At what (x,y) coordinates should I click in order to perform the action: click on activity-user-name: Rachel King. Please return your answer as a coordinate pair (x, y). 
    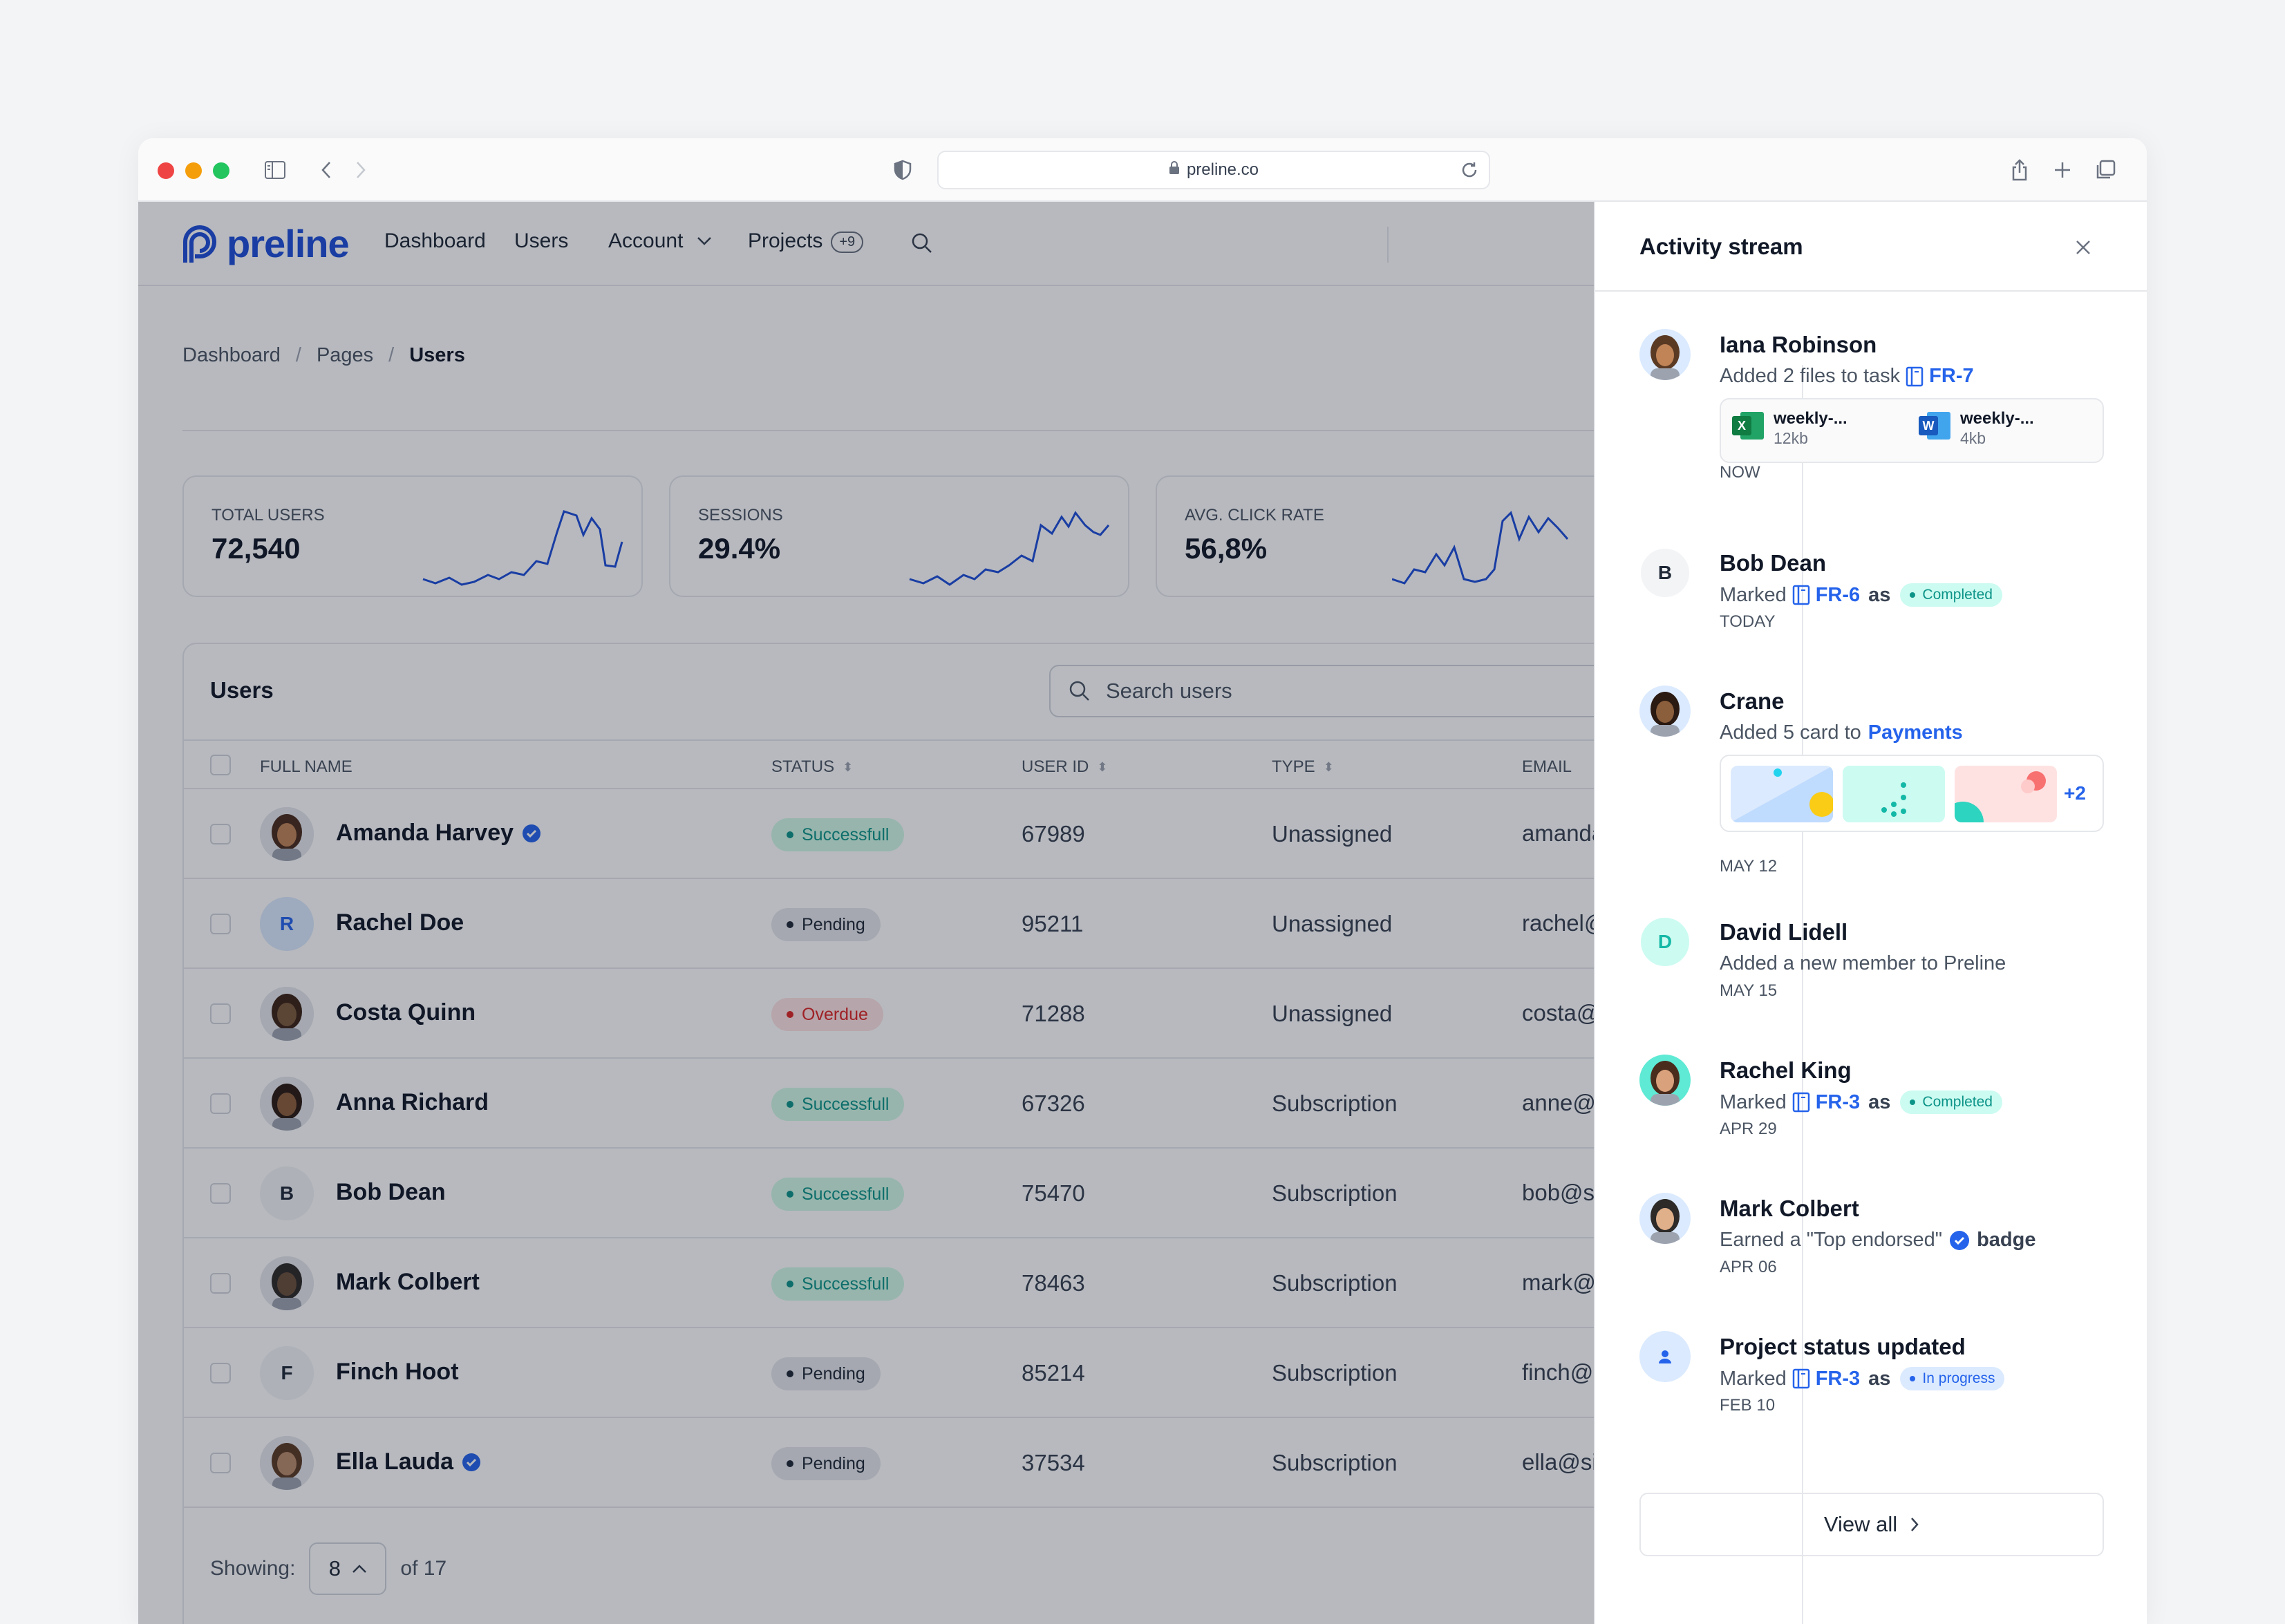
    Looking at the image, I should click on (1786, 1070).